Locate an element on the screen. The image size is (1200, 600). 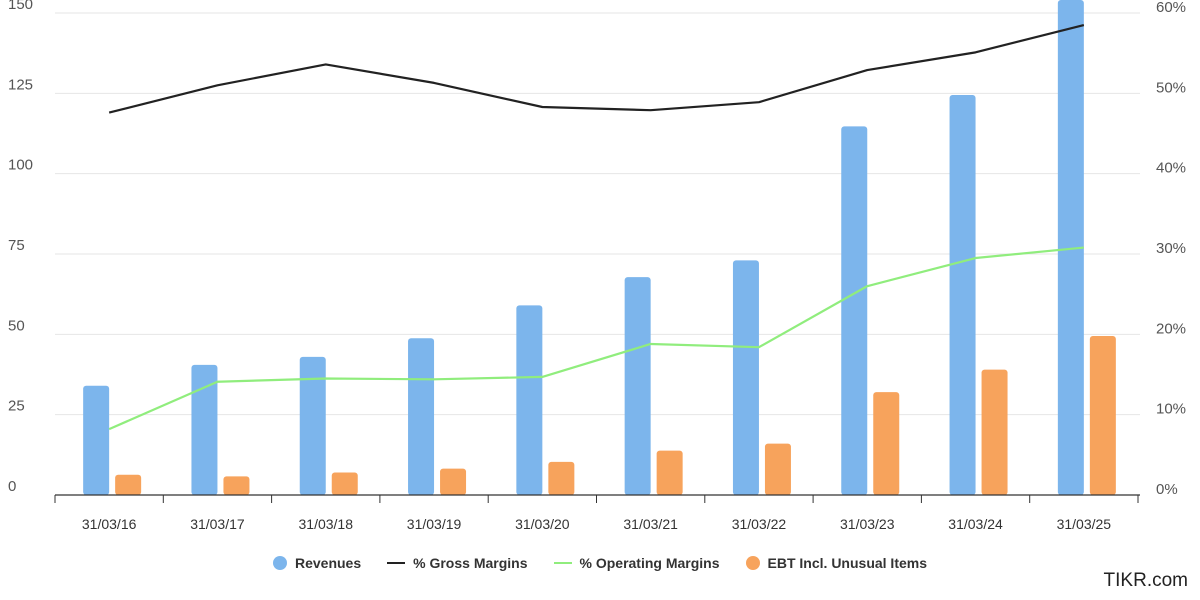
y-left-tick-label: 25 is located at coordinates (16, 406).